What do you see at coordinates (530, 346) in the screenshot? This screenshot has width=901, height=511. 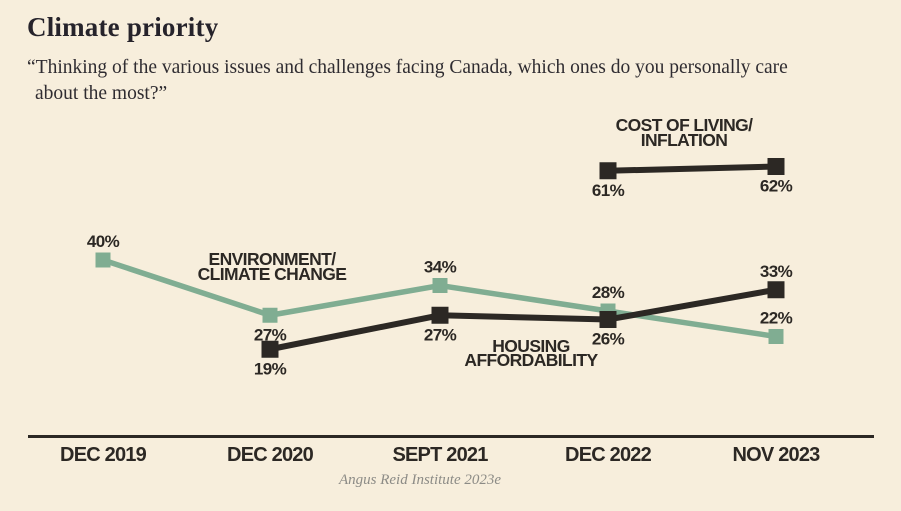 I see `series-annotation-label: HOUSING` at bounding box center [530, 346].